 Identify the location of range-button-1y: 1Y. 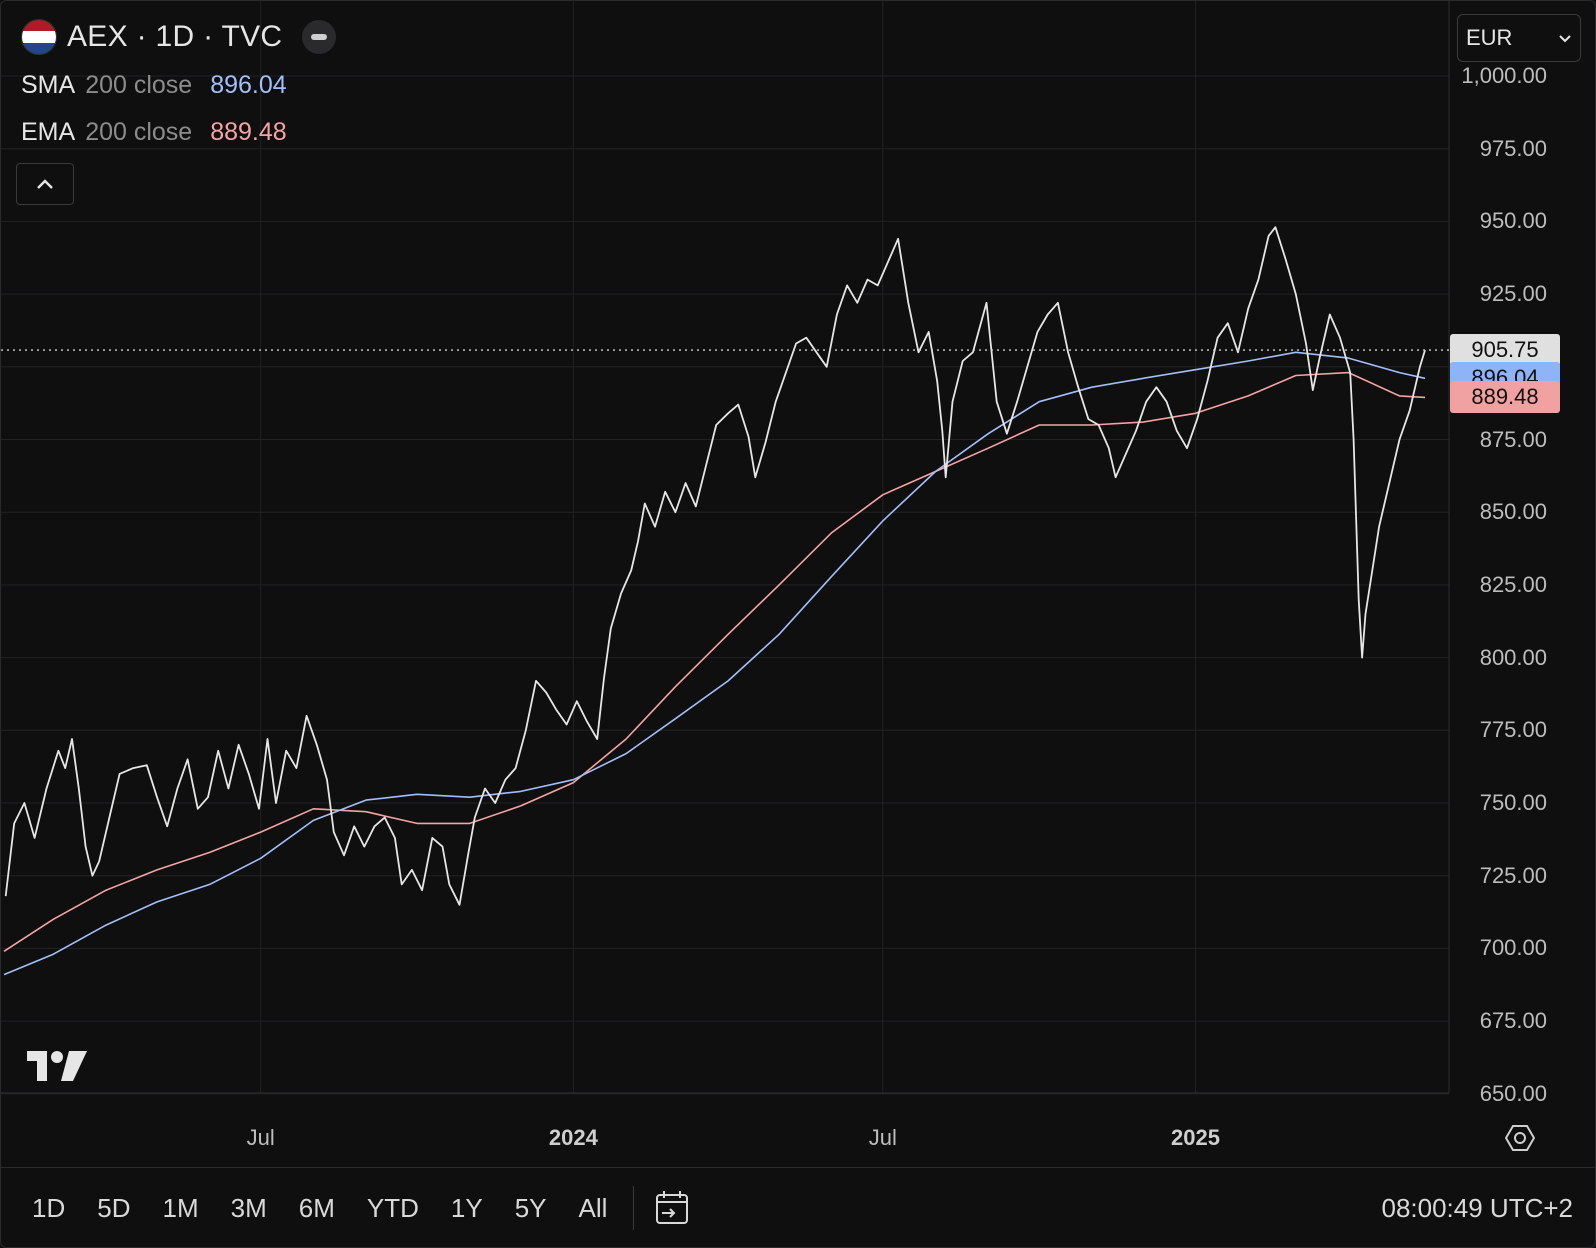
(466, 1207).